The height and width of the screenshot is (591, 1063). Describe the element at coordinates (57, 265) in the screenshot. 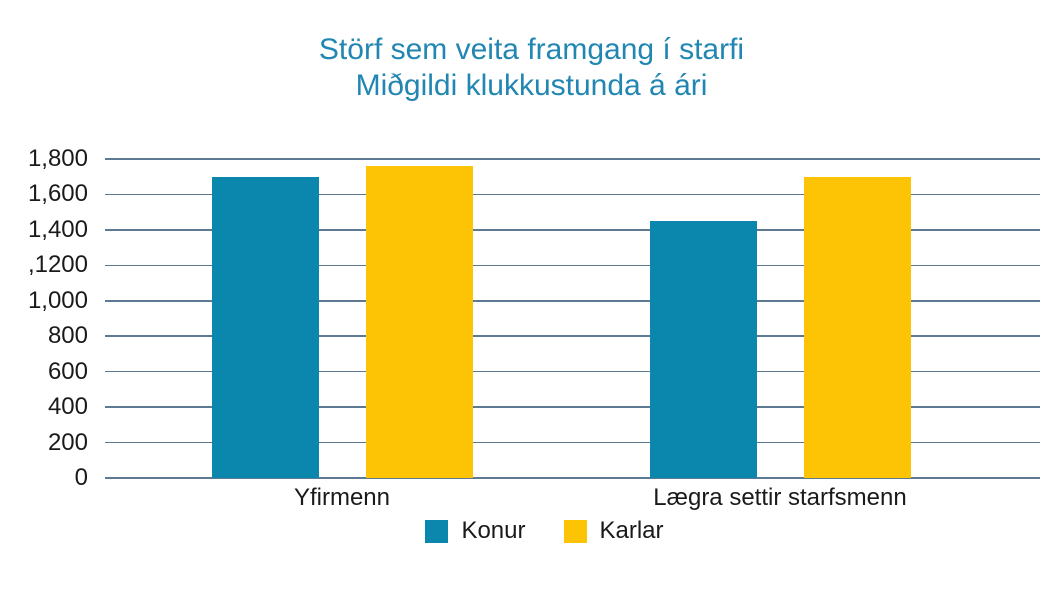

I see `y-tick-label: ,1200` at that location.